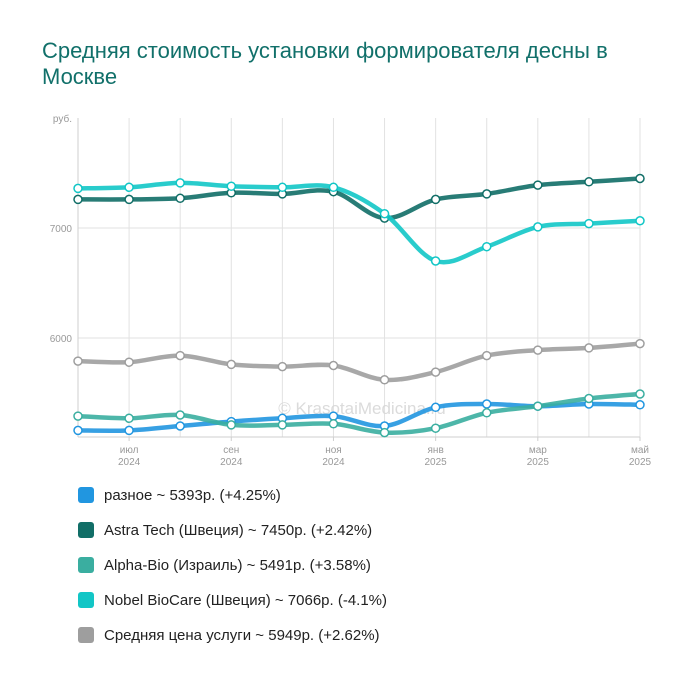 The image size is (700, 683). Describe the element at coordinates (238, 530) in the screenshot. I see `legend-label: Astra Tech (Швеция) ~ 7450р. (+2.42%)` at that location.